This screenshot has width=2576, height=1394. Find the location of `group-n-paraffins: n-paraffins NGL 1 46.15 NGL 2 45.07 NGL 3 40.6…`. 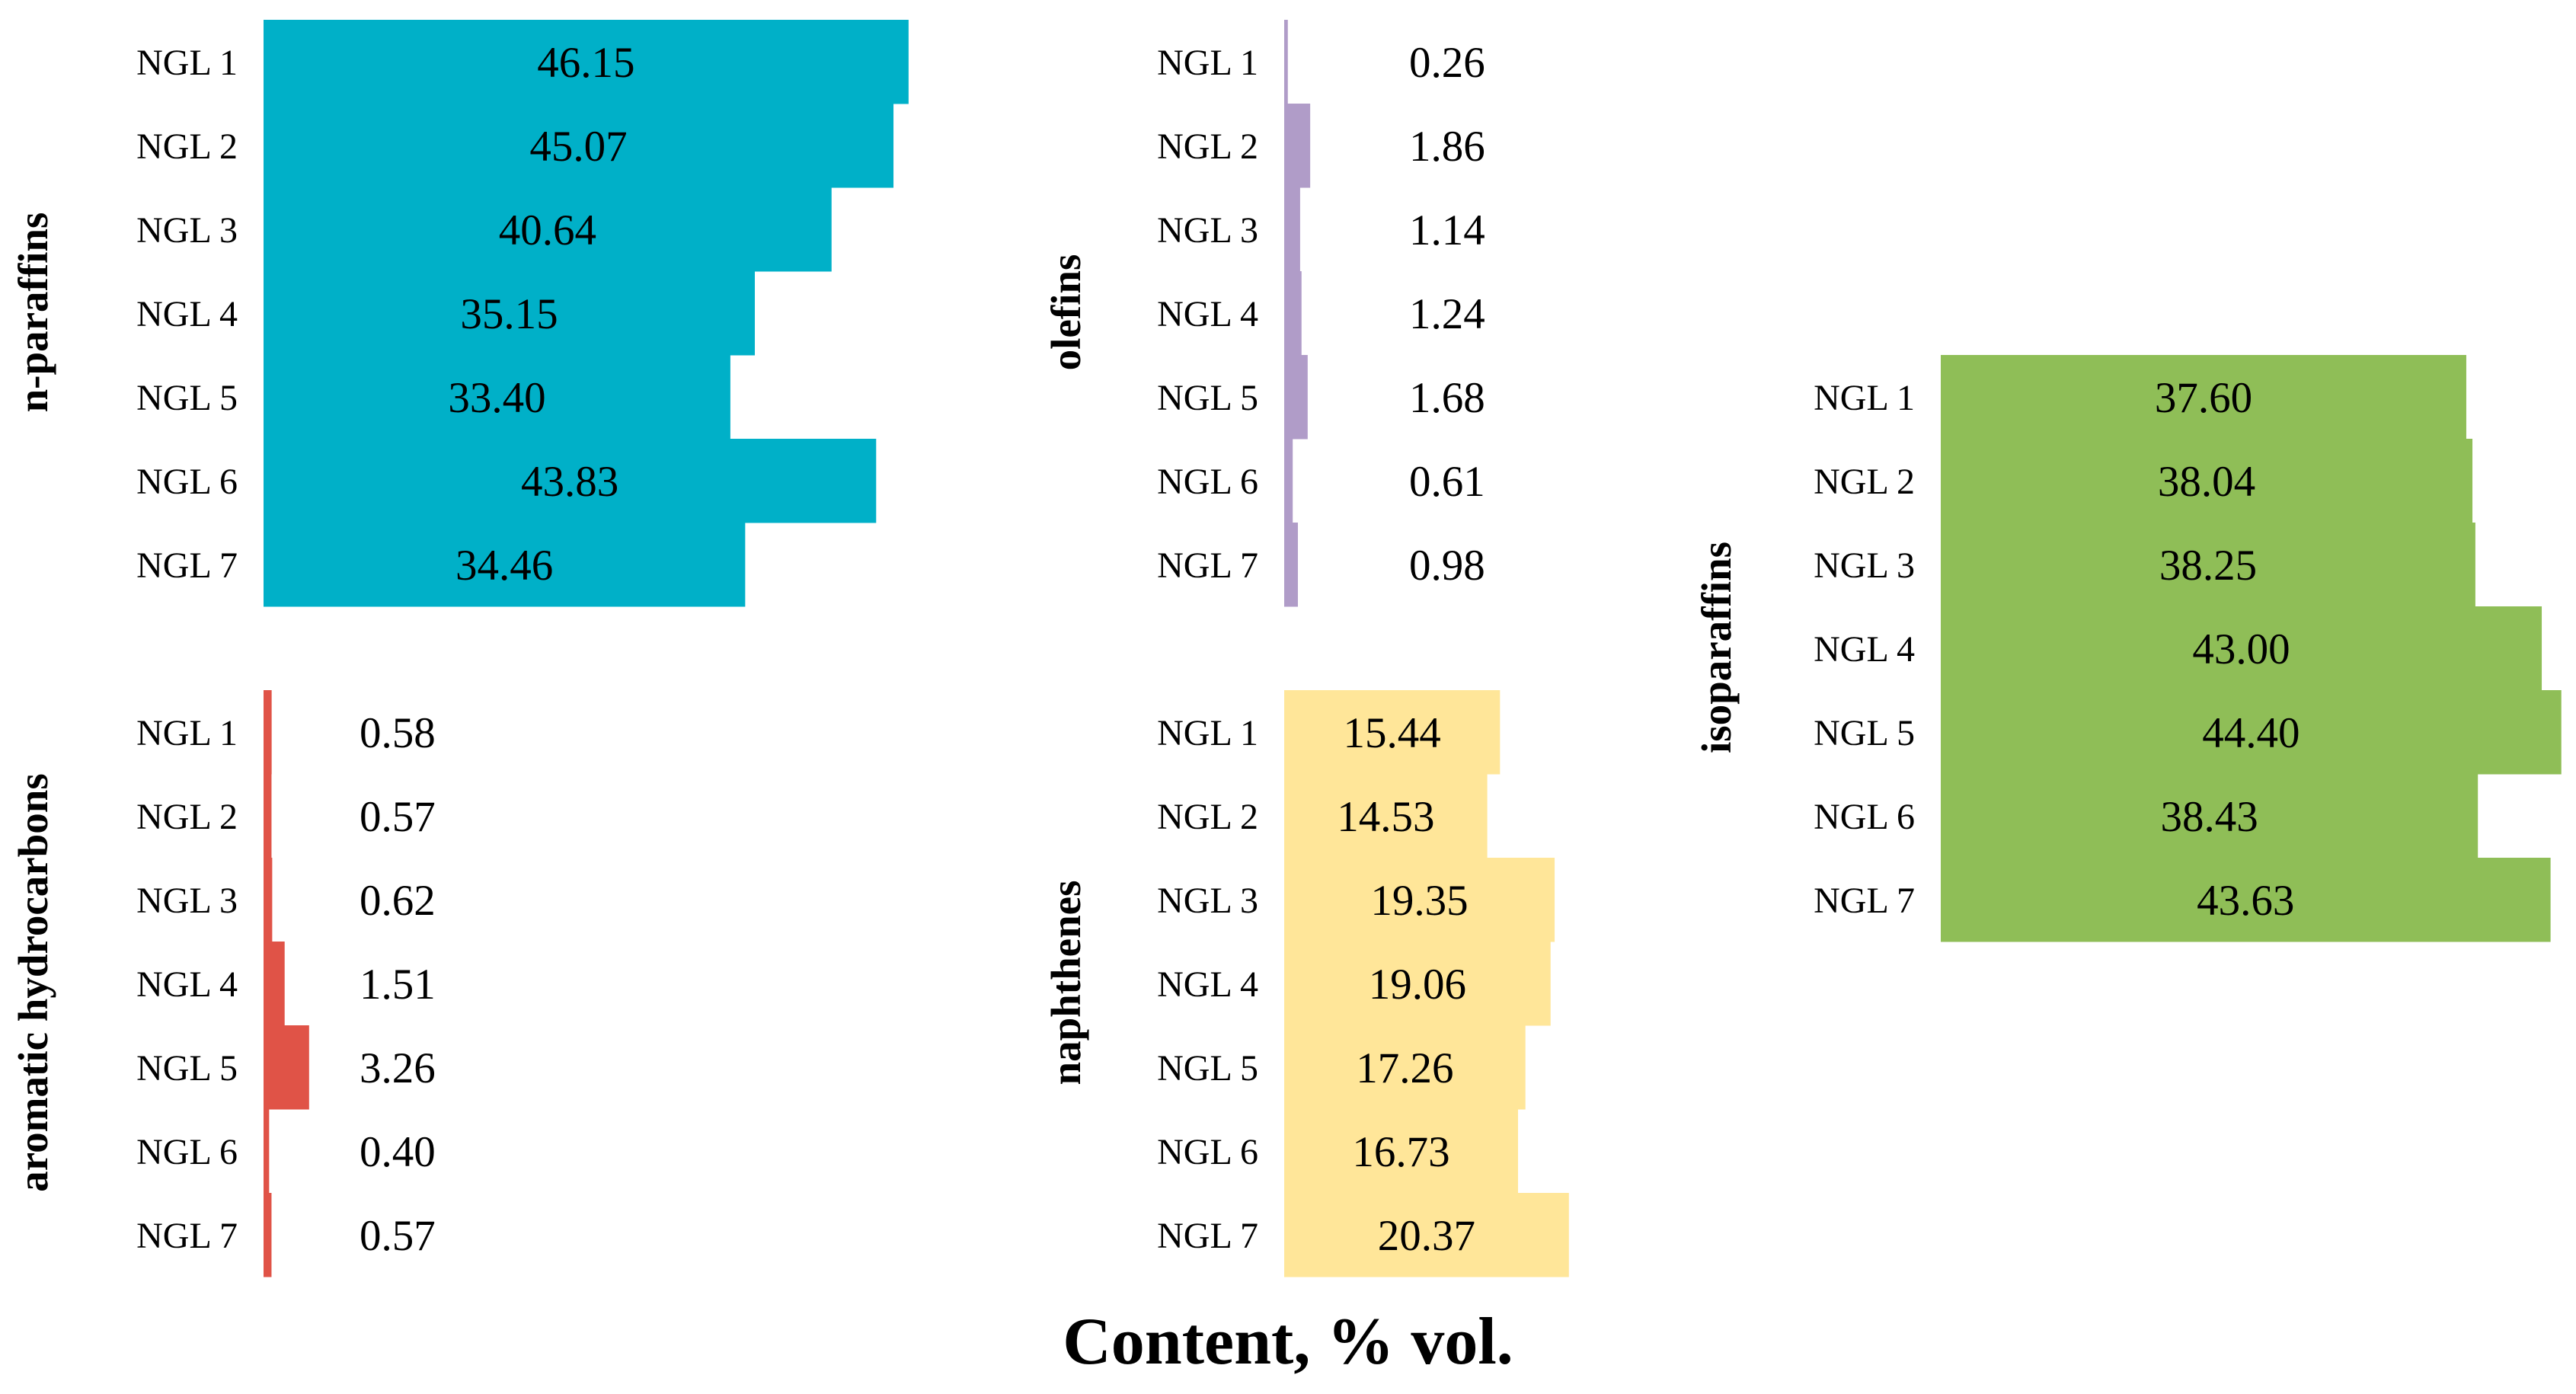

group-n-paraffins: n-paraffins NGL 1 46.15 NGL 2 45.07 NGL 3 40.6… is located at coordinates (459, 313).